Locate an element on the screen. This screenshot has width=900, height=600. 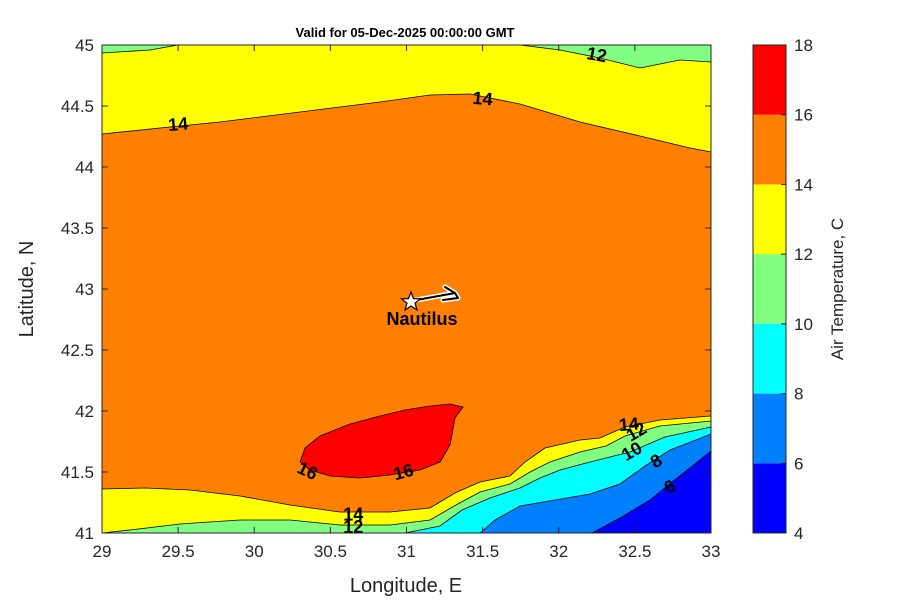
colorbar-frame is located at coordinates (769, 289).